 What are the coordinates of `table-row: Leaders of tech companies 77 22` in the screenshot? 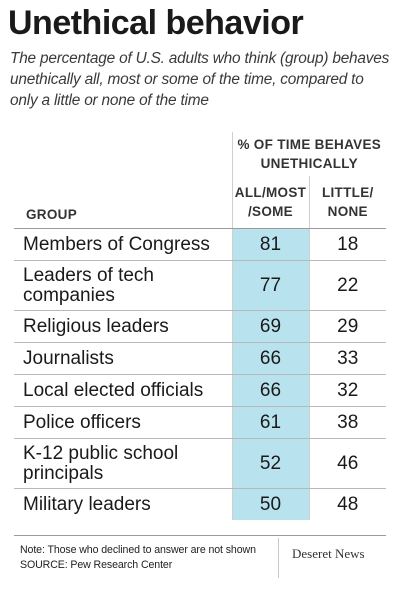 It's located at (200, 285).